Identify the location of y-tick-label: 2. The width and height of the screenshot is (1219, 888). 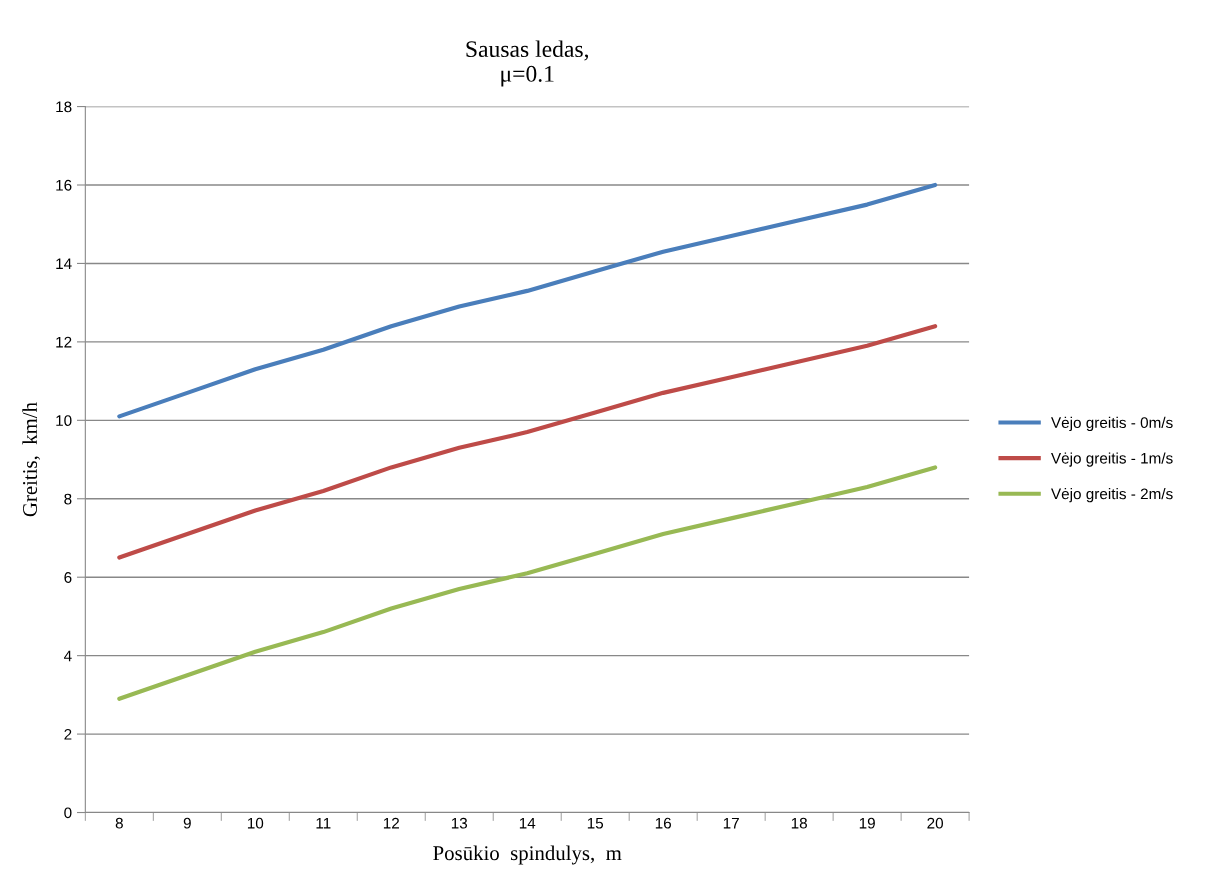
(68, 734).